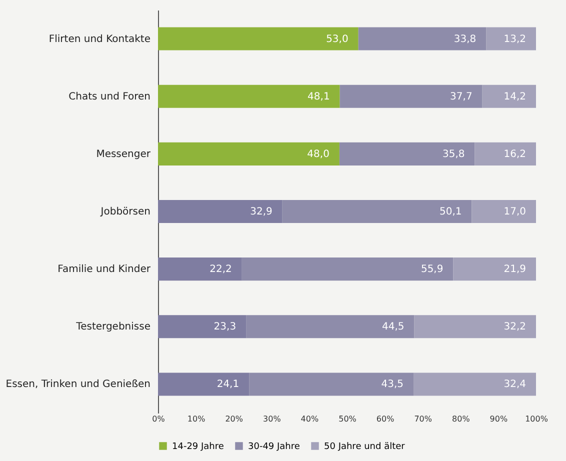 The image size is (566, 461). I want to click on data-label: 13,2, so click(515, 39).